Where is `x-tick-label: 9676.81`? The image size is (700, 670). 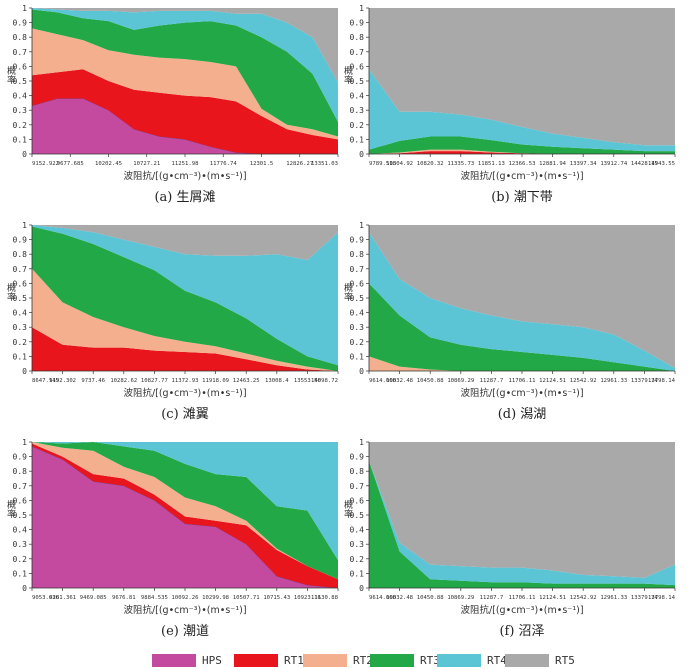 x-tick-label: 9676.81 is located at coordinates (124, 598).